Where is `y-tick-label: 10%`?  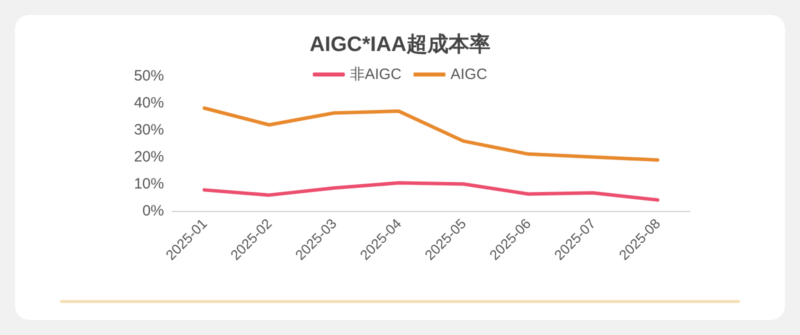 y-tick-label: 10% is located at coordinates (149, 184).